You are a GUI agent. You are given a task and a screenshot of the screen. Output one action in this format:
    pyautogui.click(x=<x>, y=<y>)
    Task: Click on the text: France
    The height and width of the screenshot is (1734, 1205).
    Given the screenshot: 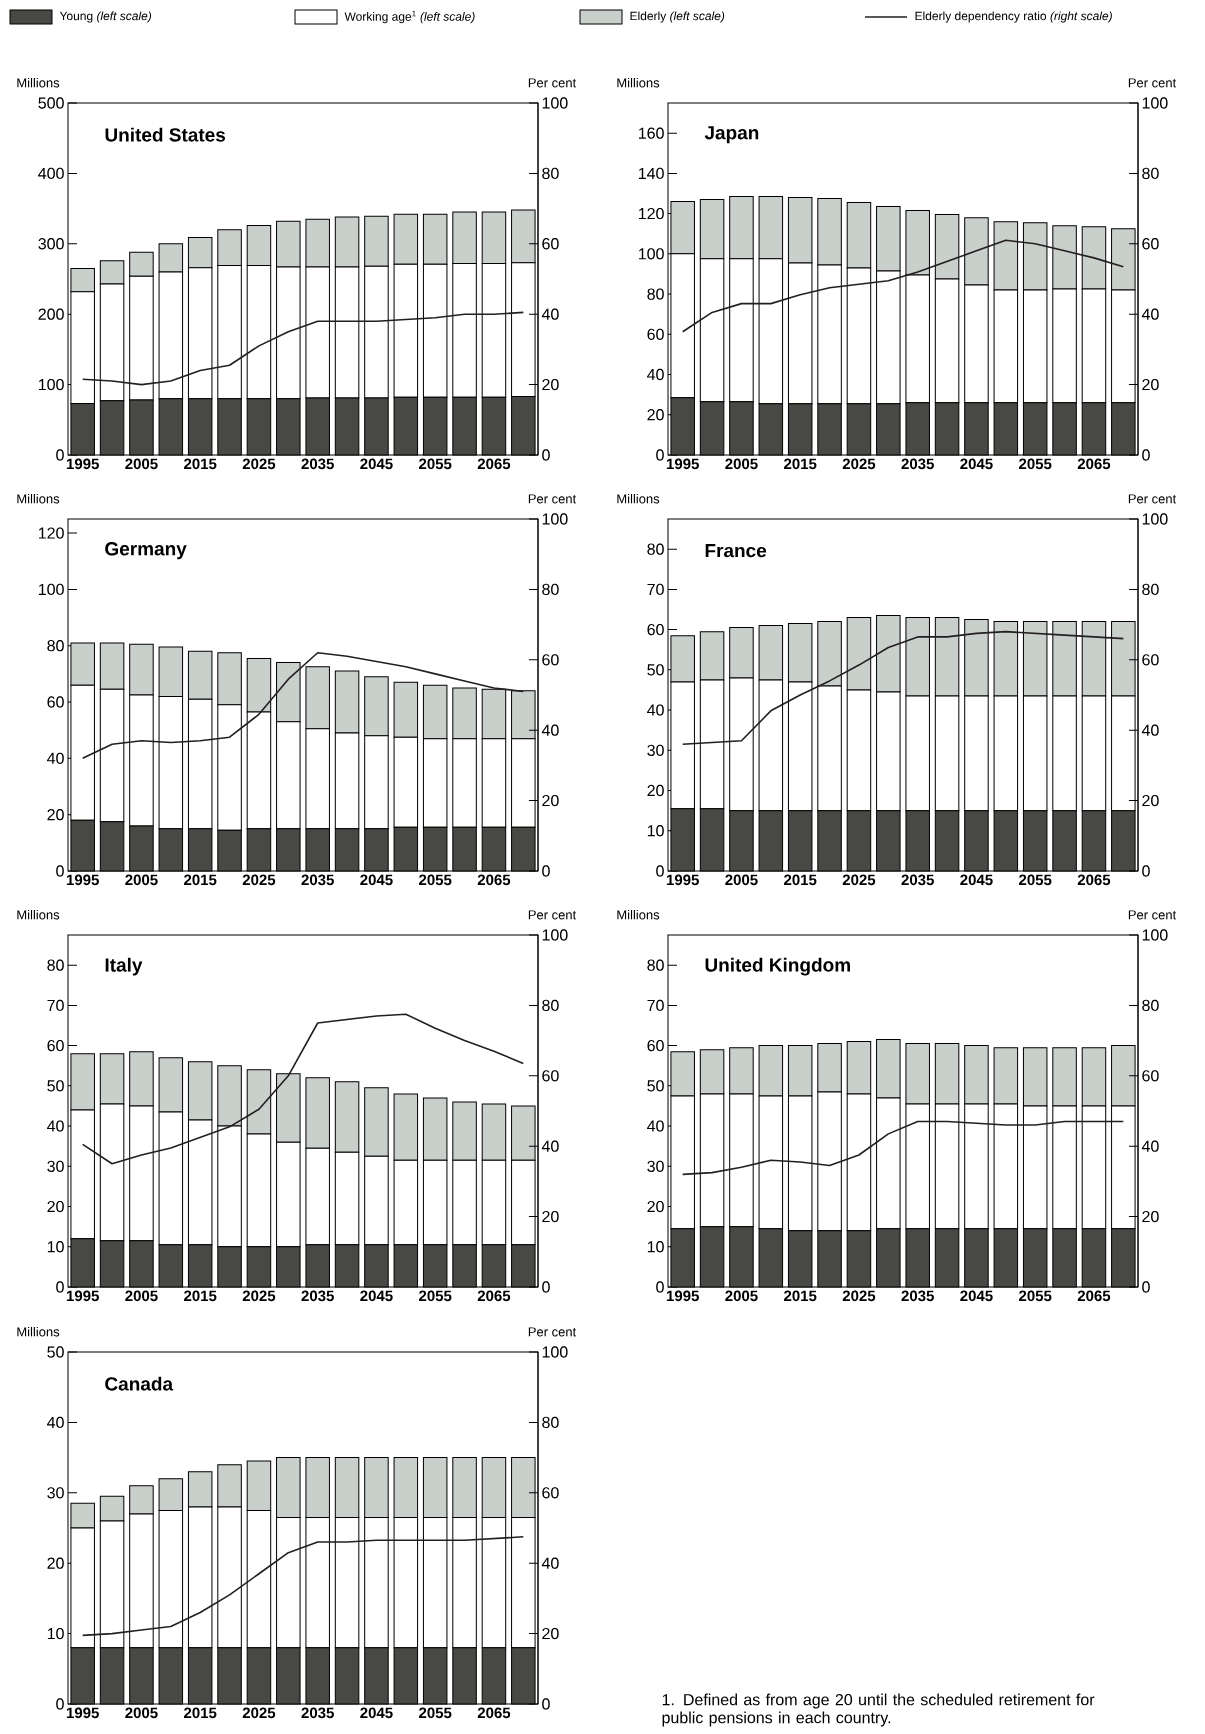 What is the action you would take?
    pyautogui.click(x=736, y=551)
    